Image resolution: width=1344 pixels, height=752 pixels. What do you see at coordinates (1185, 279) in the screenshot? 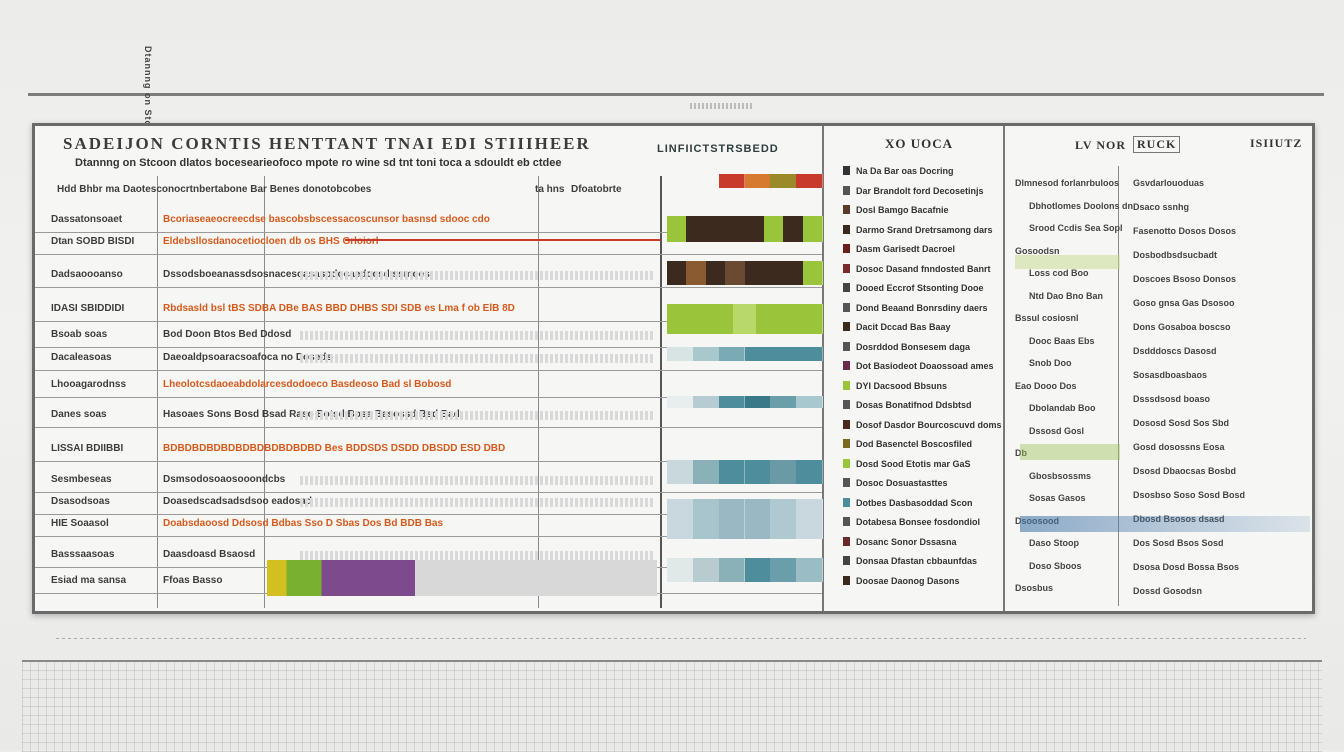
I see `right-panel-item: Doscoes Bsoso Donsos` at bounding box center [1185, 279].